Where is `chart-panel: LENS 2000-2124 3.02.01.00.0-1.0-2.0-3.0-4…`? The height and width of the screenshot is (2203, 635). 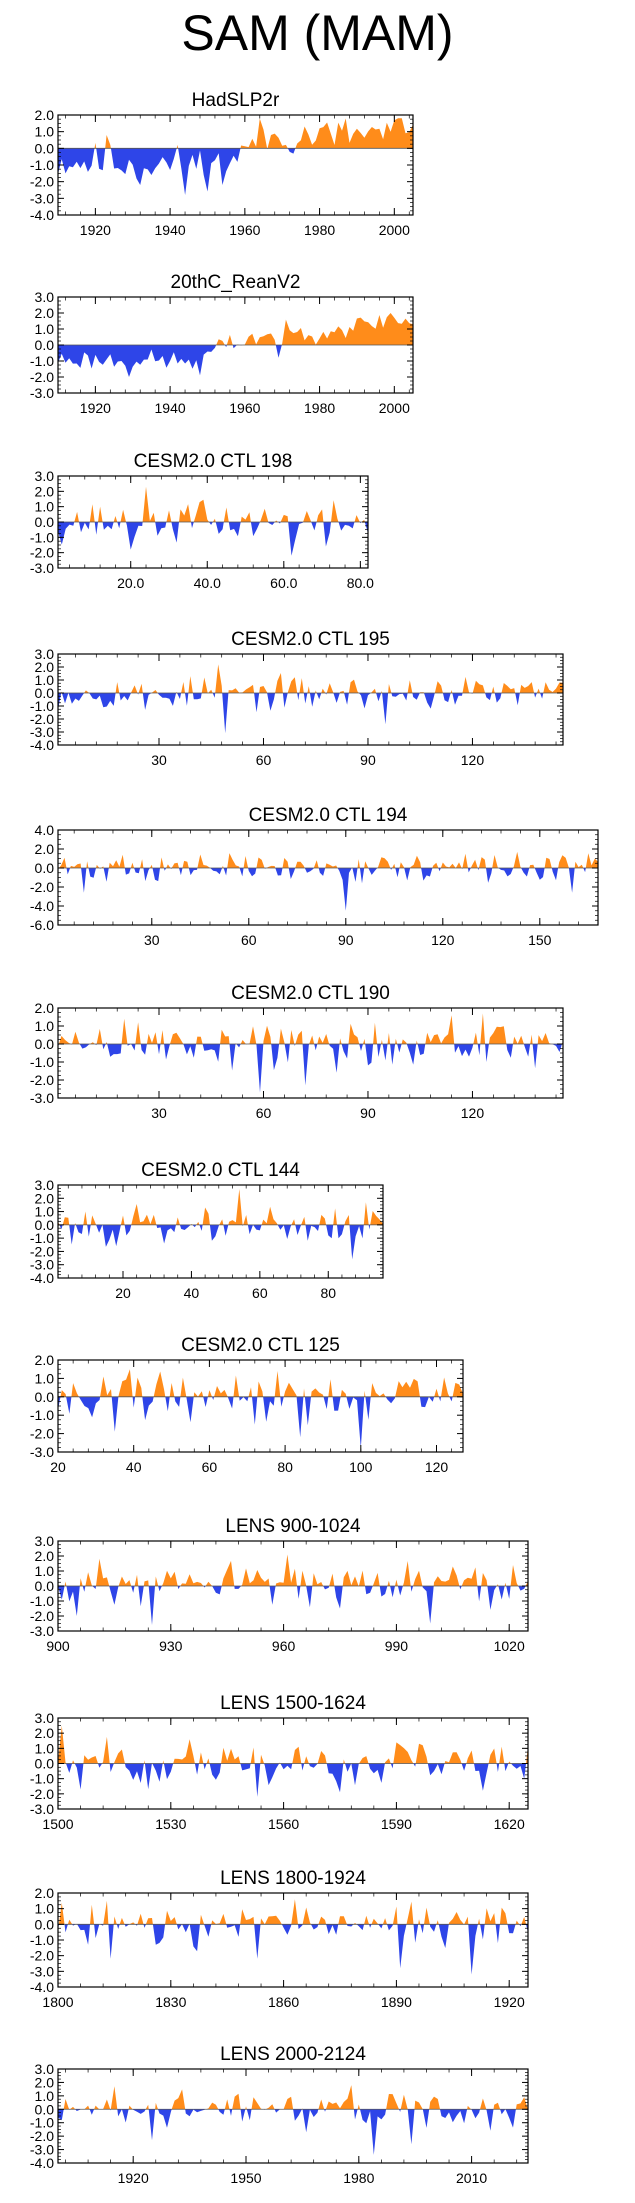 chart-panel: LENS 2000-2124 3.02.01.00.0-1.0-2.0-3.0-4… is located at coordinates (279, 2115).